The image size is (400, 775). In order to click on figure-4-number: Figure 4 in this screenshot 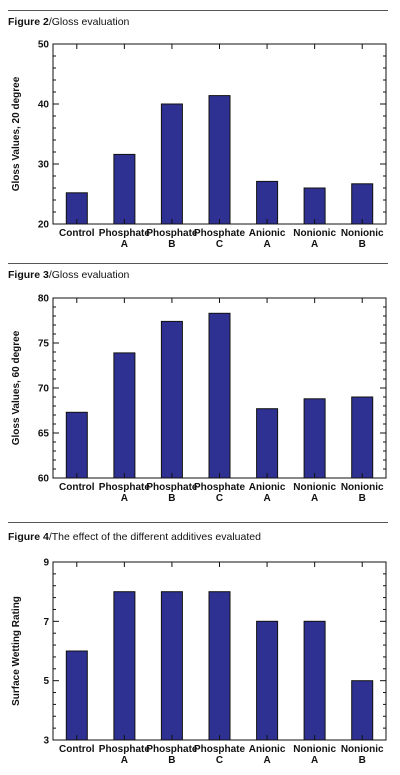, I will do `click(28, 537)`.